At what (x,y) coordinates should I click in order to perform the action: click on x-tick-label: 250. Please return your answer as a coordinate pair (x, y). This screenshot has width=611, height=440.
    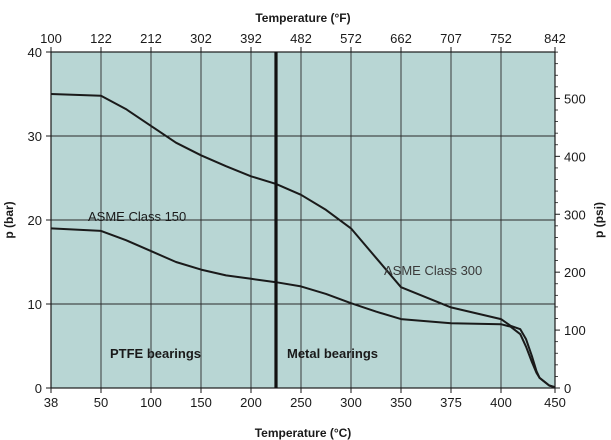
    Looking at the image, I should click on (301, 402).